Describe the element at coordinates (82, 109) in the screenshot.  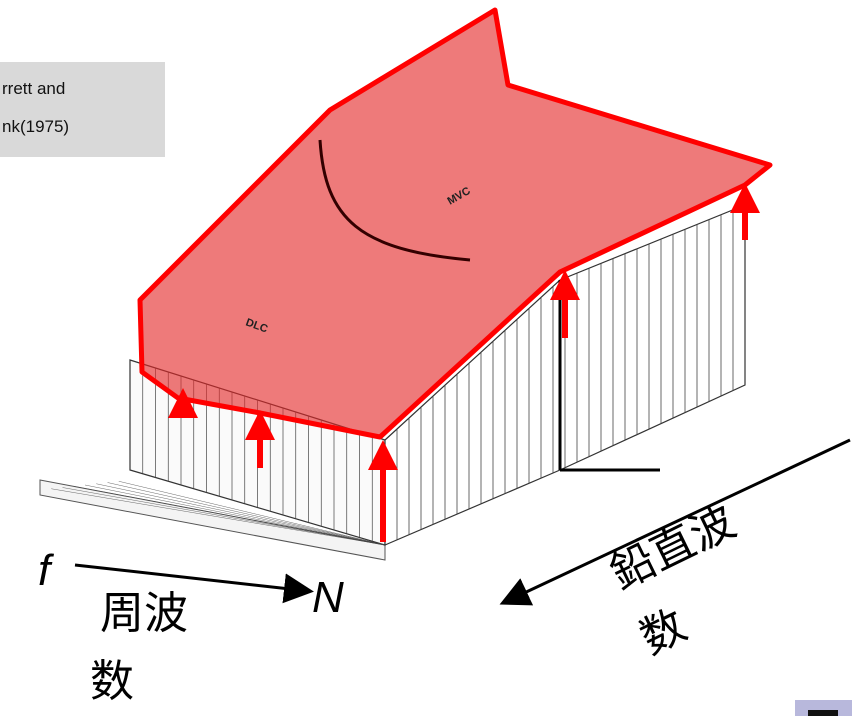
I see `citation-box` at that location.